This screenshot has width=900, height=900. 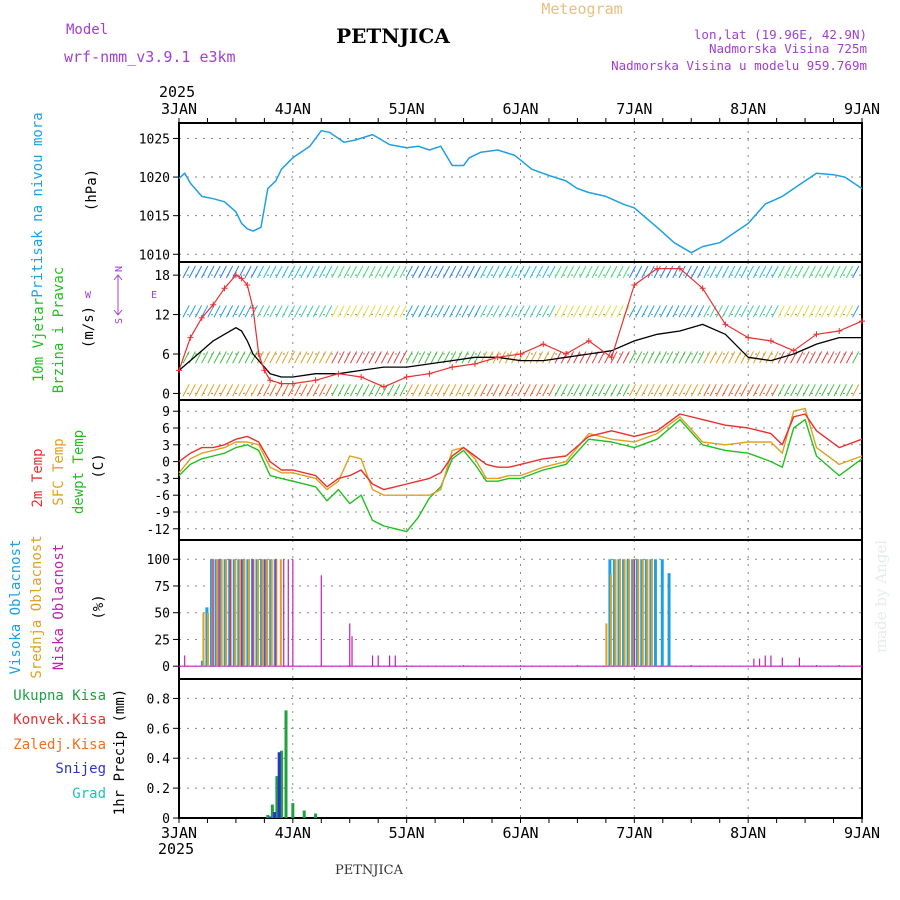 I want to click on temp-label-2: SFC Temp, so click(x=59, y=471).